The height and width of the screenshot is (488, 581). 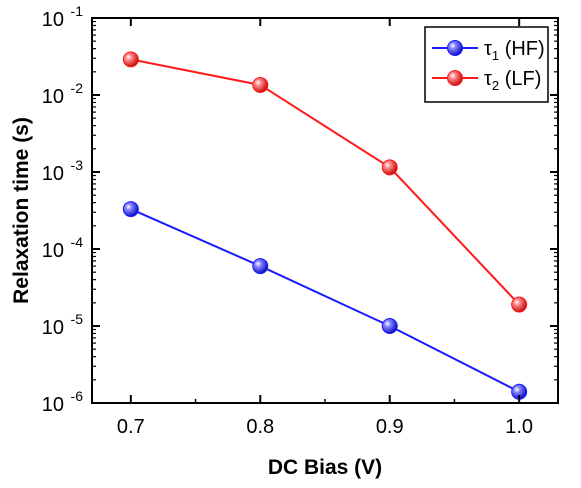 What do you see at coordinates (519, 427) in the screenshot?
I see `x-tick-label-4: 1.0` at bounding box center [519, 427].